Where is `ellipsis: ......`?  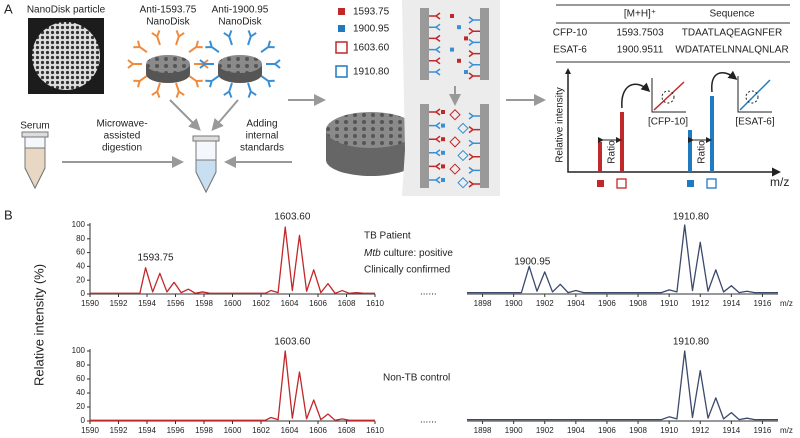
ellipsis: ...... is located at coordinates (428, 420).